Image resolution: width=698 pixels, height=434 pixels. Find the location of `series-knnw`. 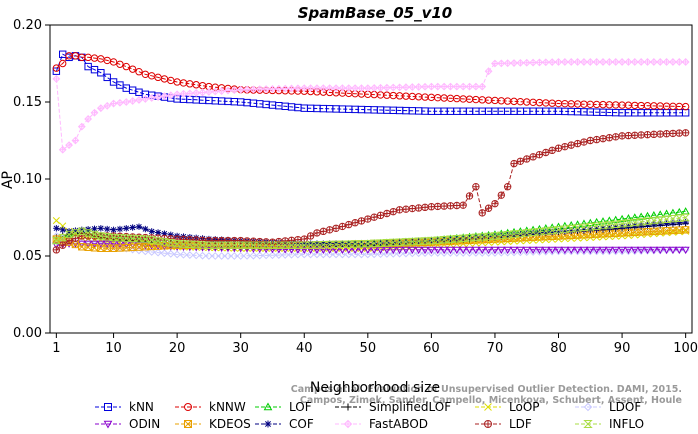

series-knnw is located at coordinates (371, 81).